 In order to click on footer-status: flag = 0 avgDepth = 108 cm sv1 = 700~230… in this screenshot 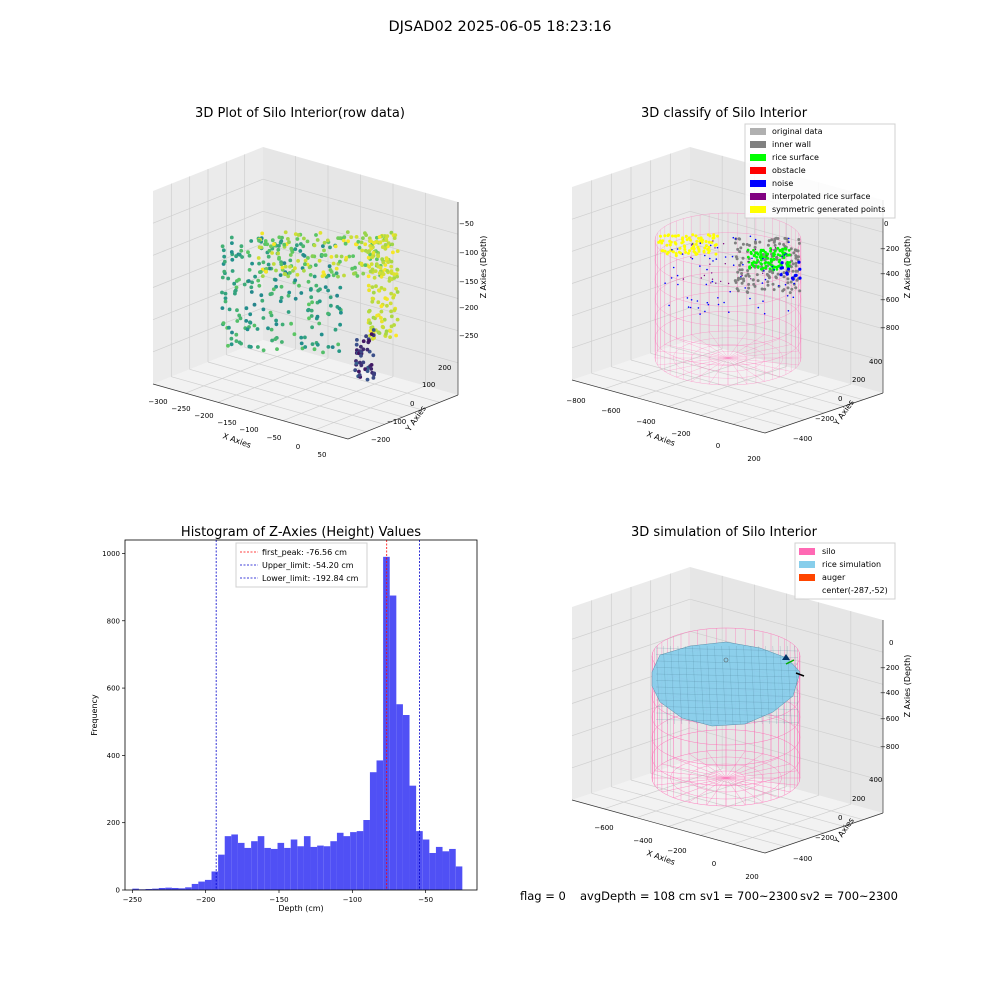, I will do `click(709, 896)`.